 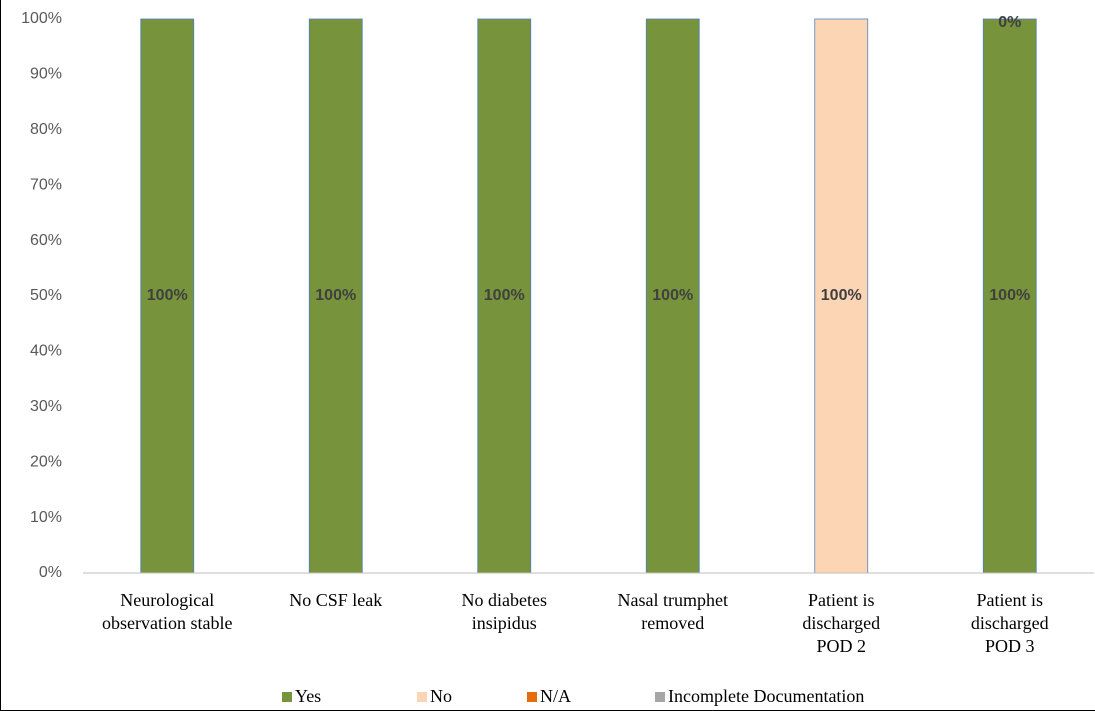 What do you see at coordinates (167, 623) in the screenshot?
I see `x-tick-label: observation stable` at bounding box center [167, 623].